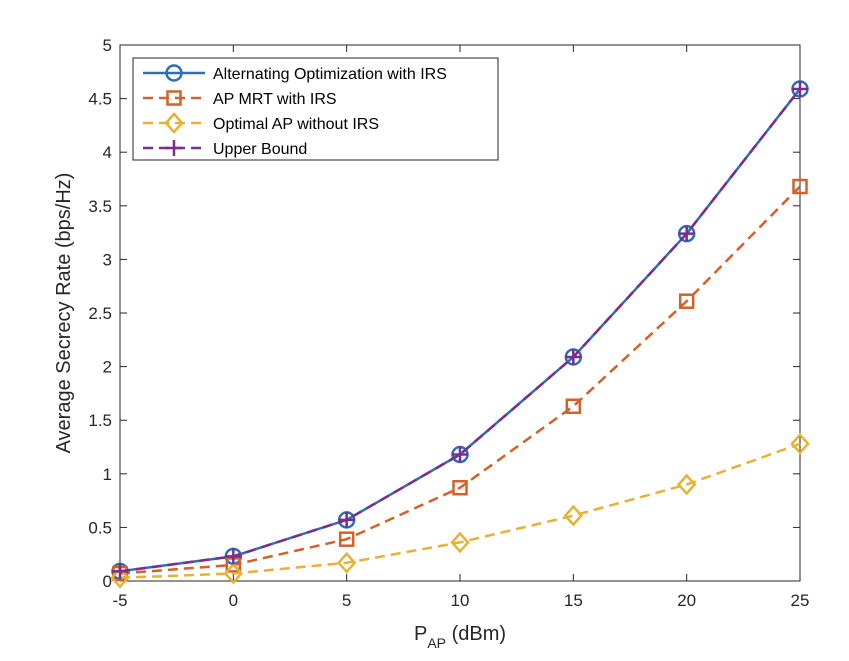 The width and height of the screenshot is (849, 661). What do you see at coordinates (100, 206) in the screenshot?
I see `y-tick-label: 3.5` at bounding box center [100, 206].